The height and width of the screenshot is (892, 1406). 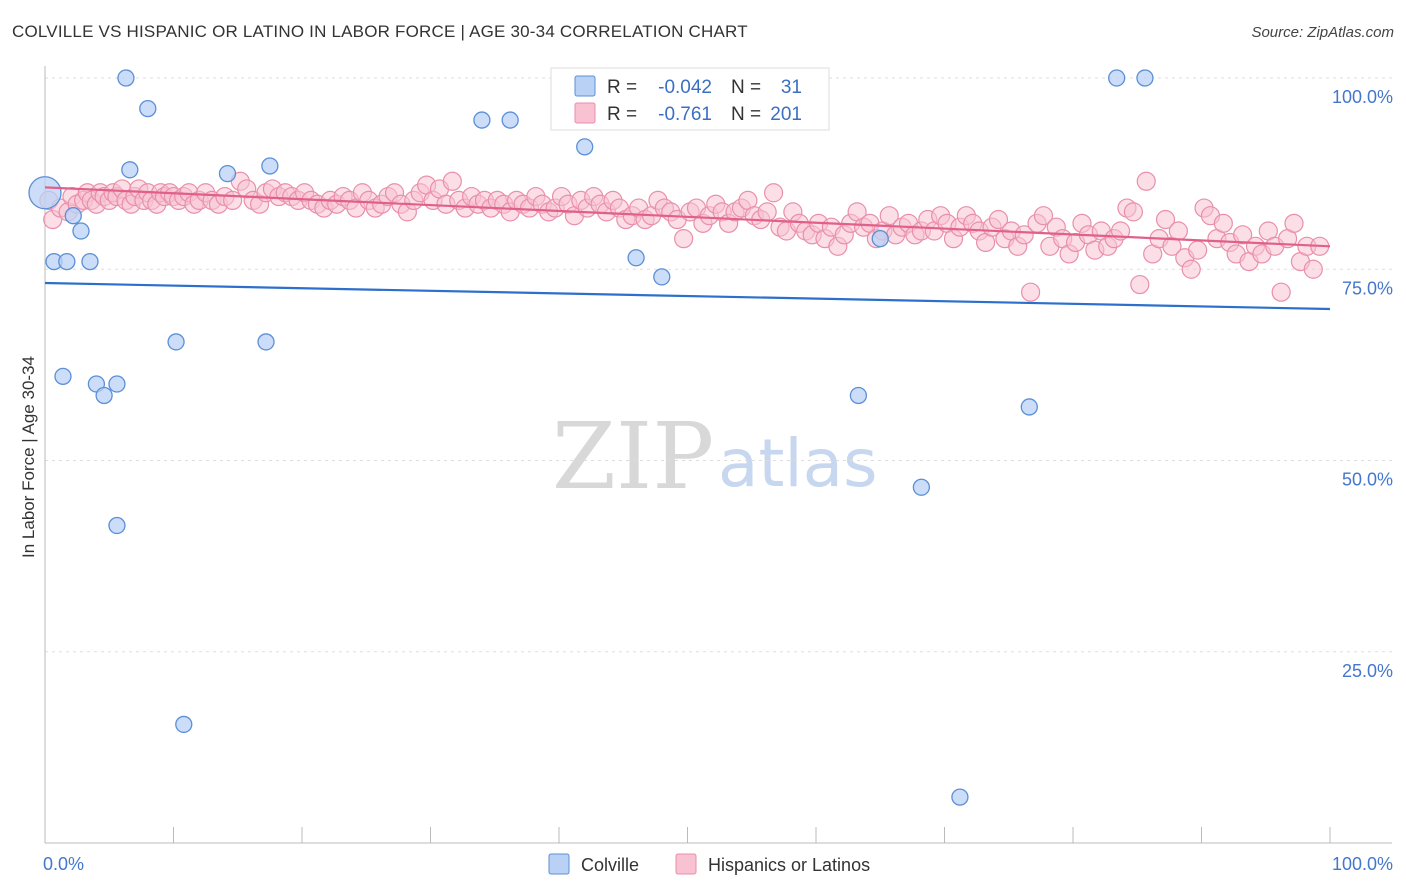 What do you see at coordinates (786, 114) in the screenshot?
I see `stats-hispanic-n-value: 201` at bounding box center [786, 114].